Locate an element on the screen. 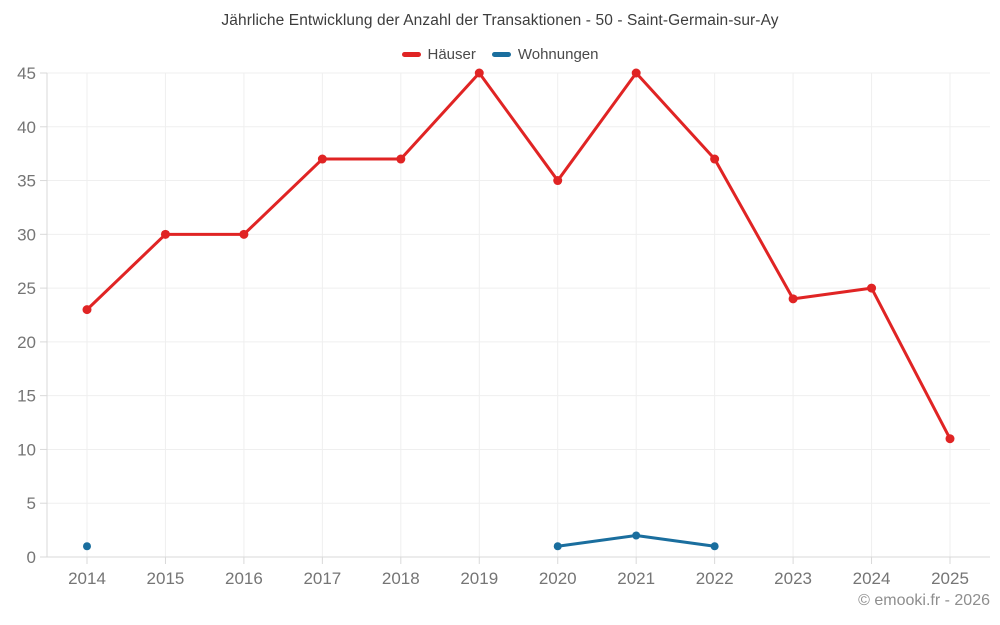 Image resolution: width=1000 pixels, height=625 pixels. haeuser-series-swatch-icon is located at coordinates (411, 54).